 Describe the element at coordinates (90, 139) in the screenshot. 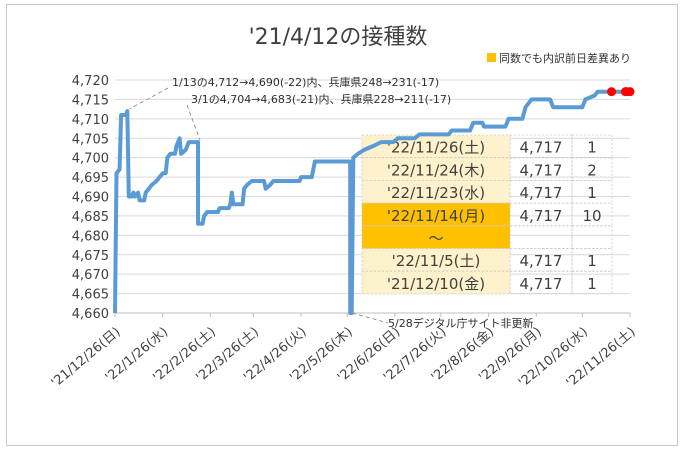

I see `y-tick-label: 4,705` at that location.